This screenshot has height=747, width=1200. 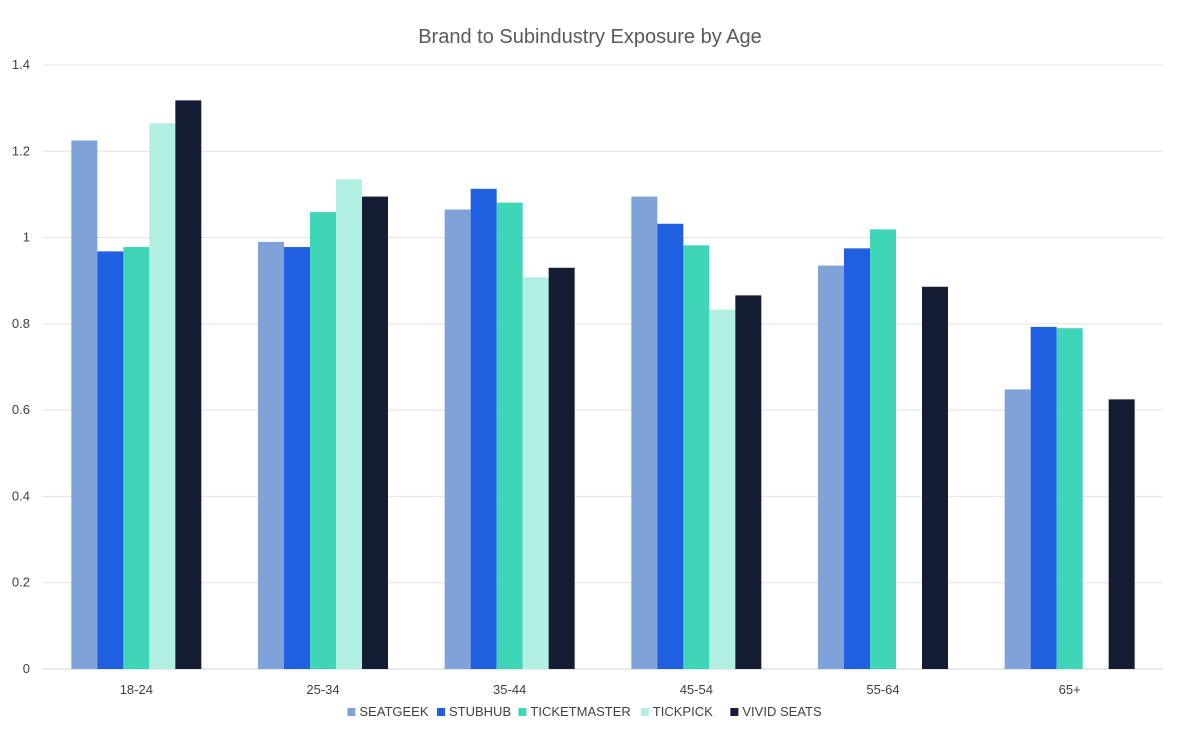 I want to click on y-tick-label: 0.6, so click(x=21, y=409).